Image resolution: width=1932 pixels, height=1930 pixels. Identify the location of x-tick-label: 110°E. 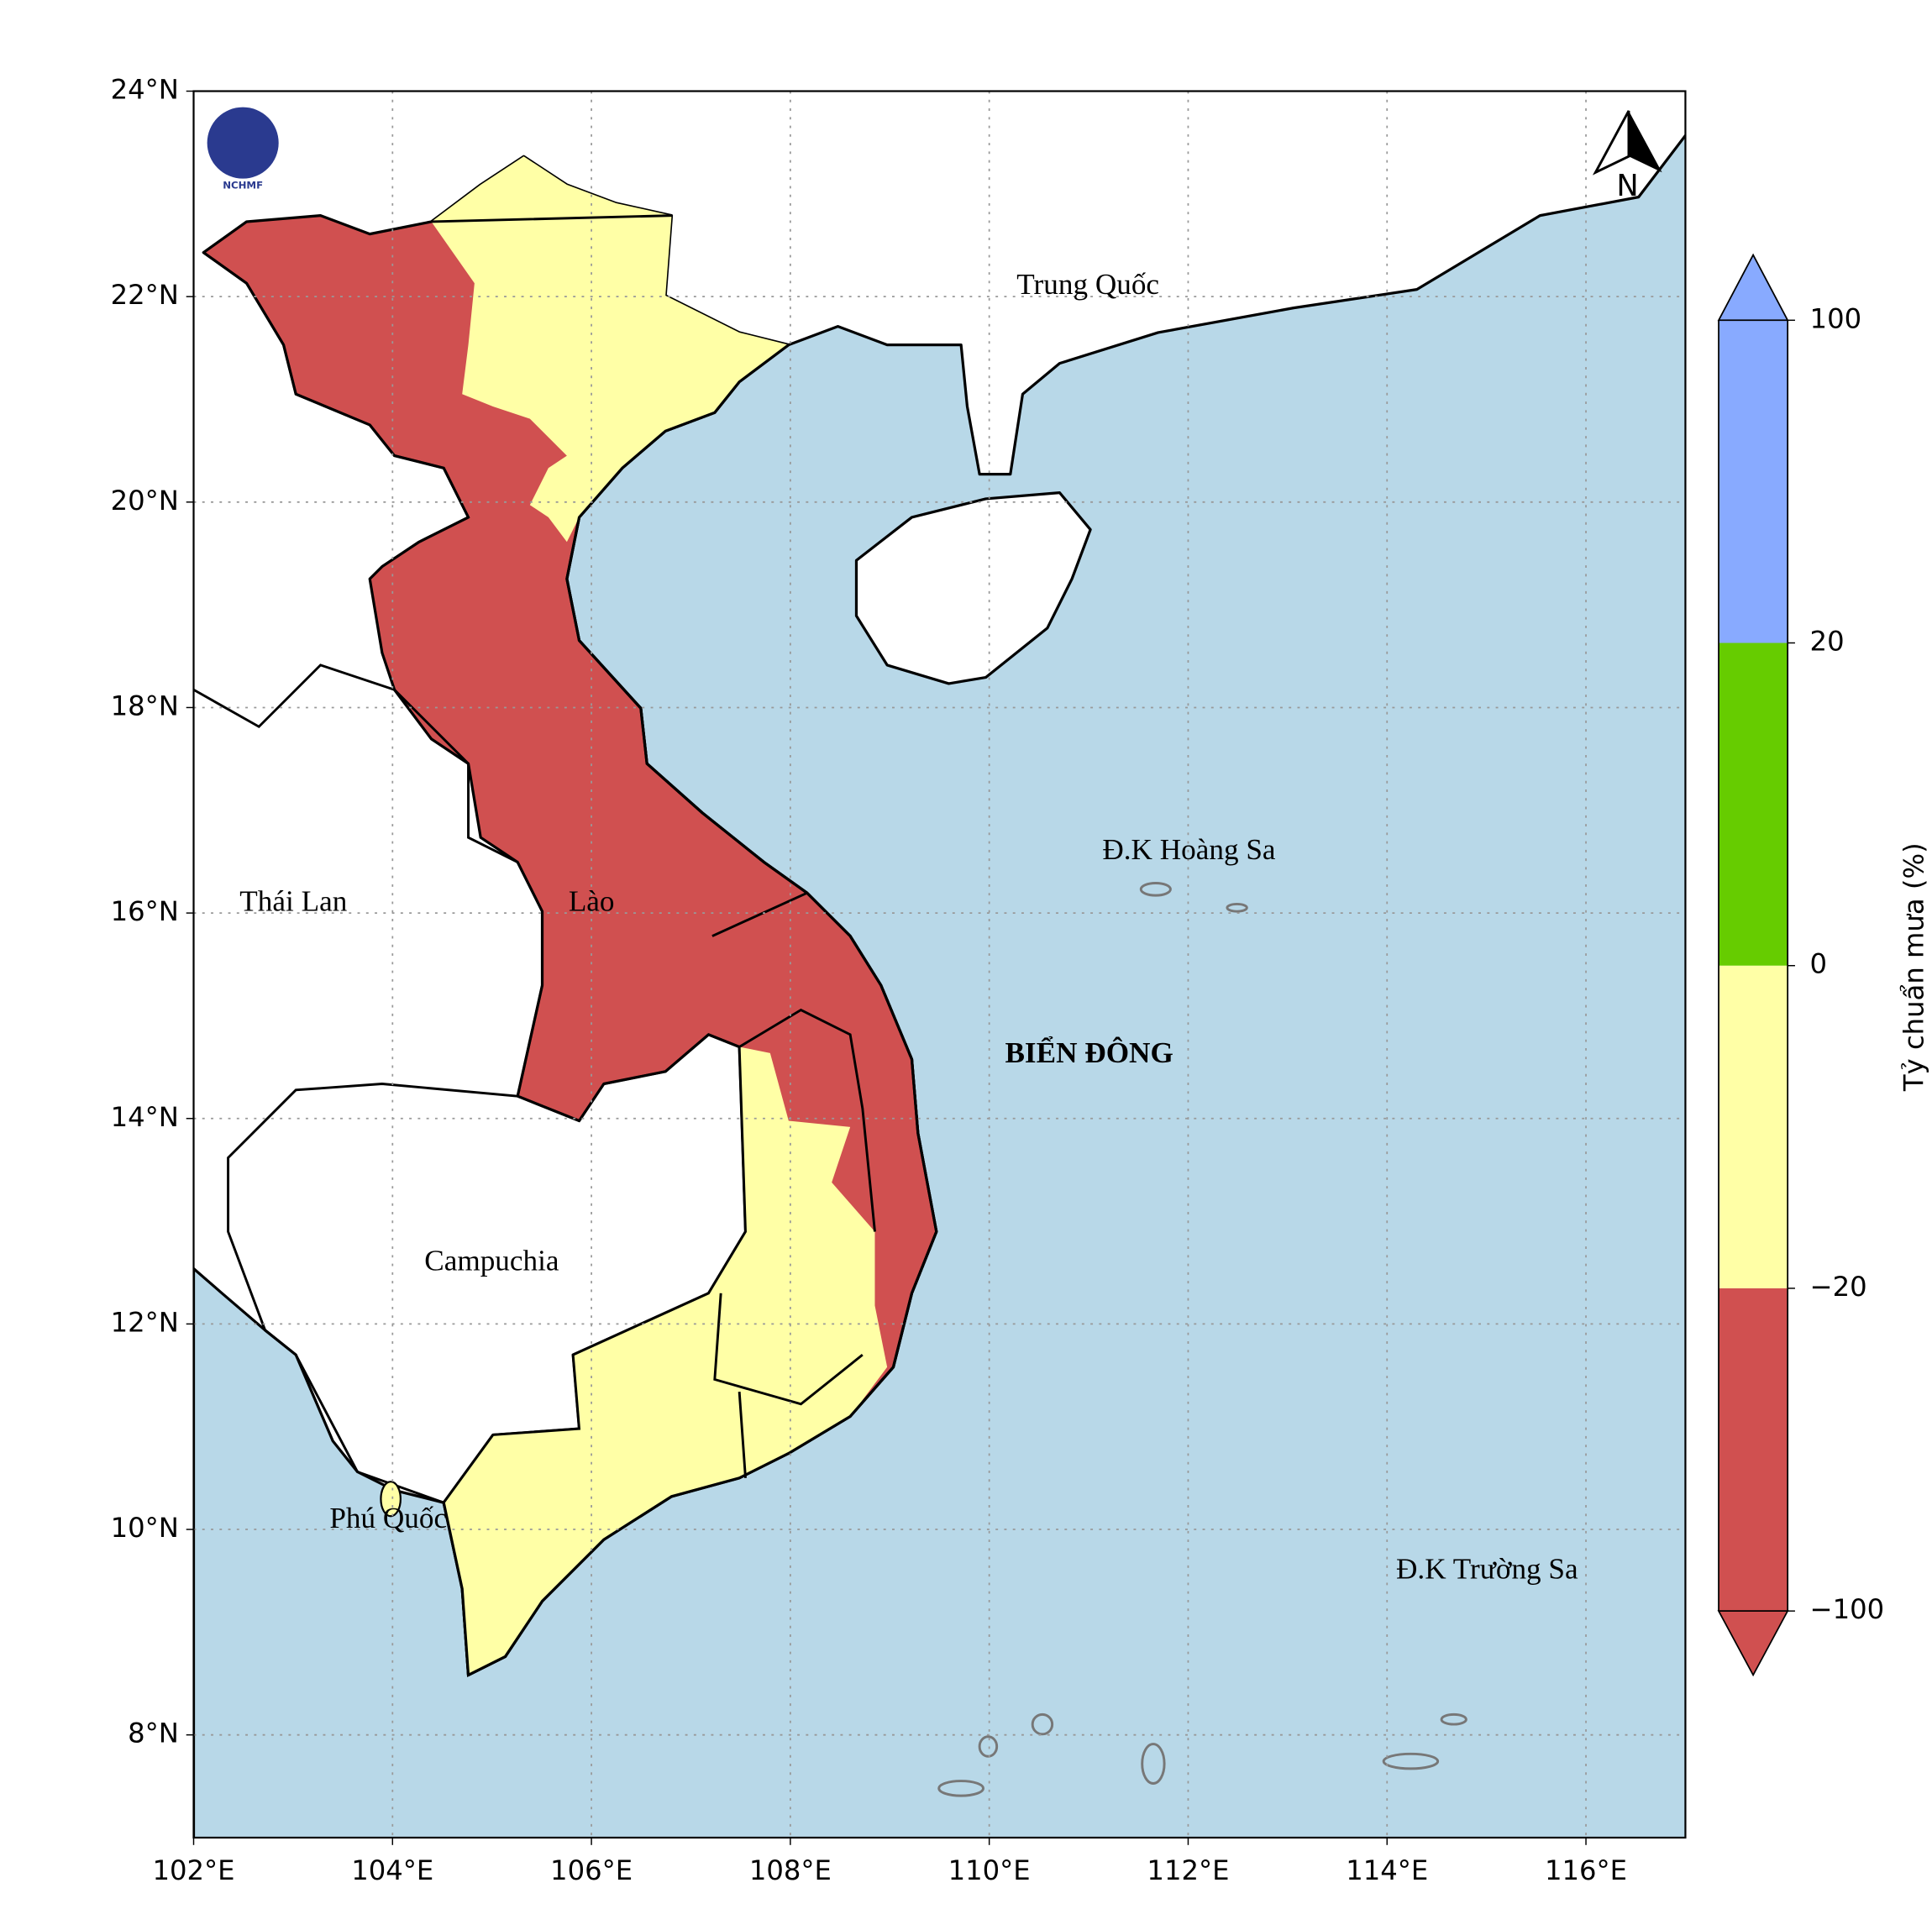
(989, 1870).